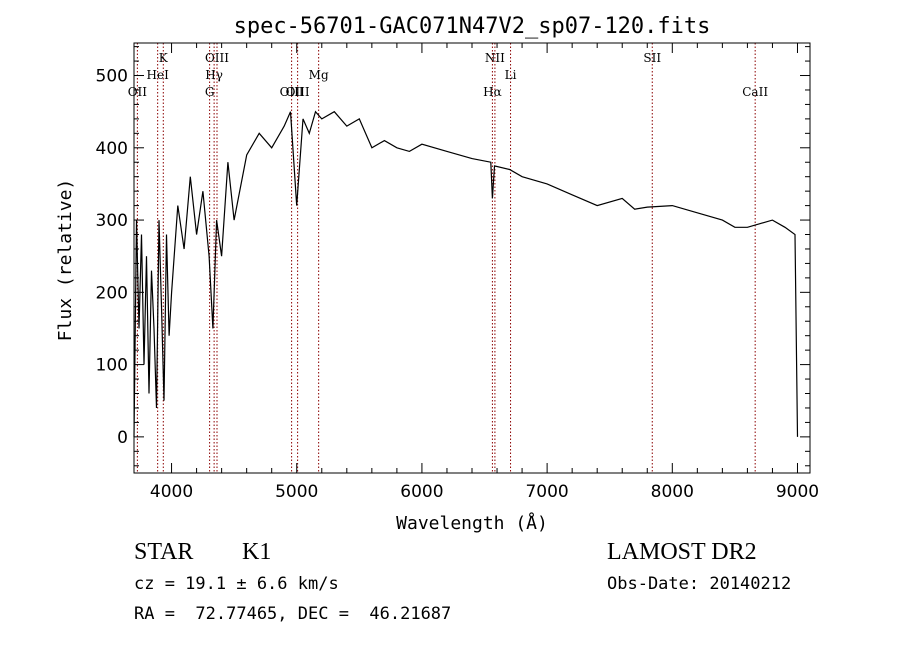 The image size is (900, 649). I want to click on y-tick-label-400: 400, so click(112, 149).